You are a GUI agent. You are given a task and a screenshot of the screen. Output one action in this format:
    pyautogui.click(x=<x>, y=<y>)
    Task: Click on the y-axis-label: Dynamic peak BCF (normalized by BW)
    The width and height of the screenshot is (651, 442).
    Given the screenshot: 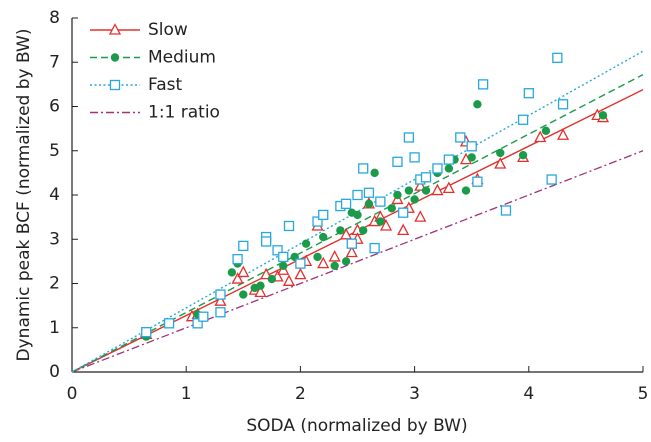 What is the action you would take?
    pyautogui.click(x=24, y=195)
    